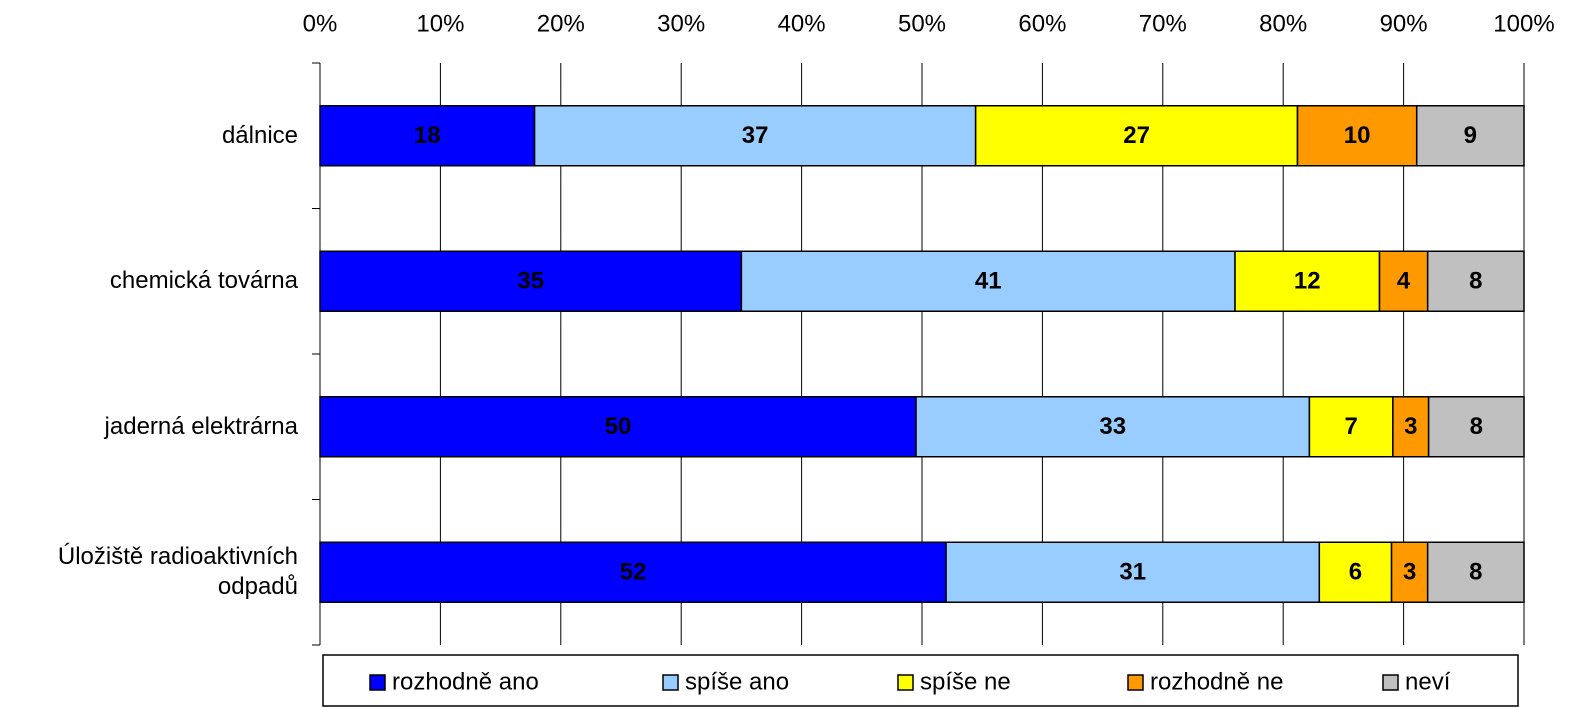 The width and height of the screenshot is (1571, 708). I want to click on x-tick-label: 90%, so click(1404, 23).